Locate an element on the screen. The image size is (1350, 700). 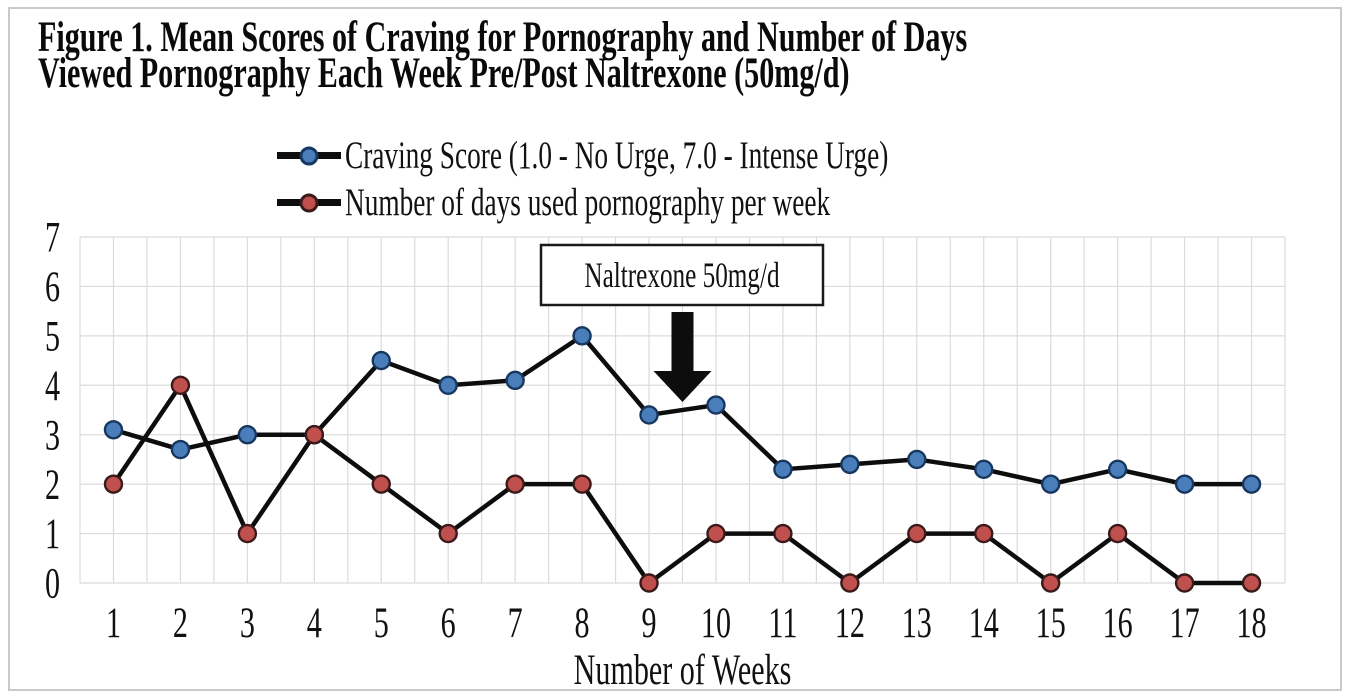
x-axis-tick-label: 14 is located at coordinates (984, 624).